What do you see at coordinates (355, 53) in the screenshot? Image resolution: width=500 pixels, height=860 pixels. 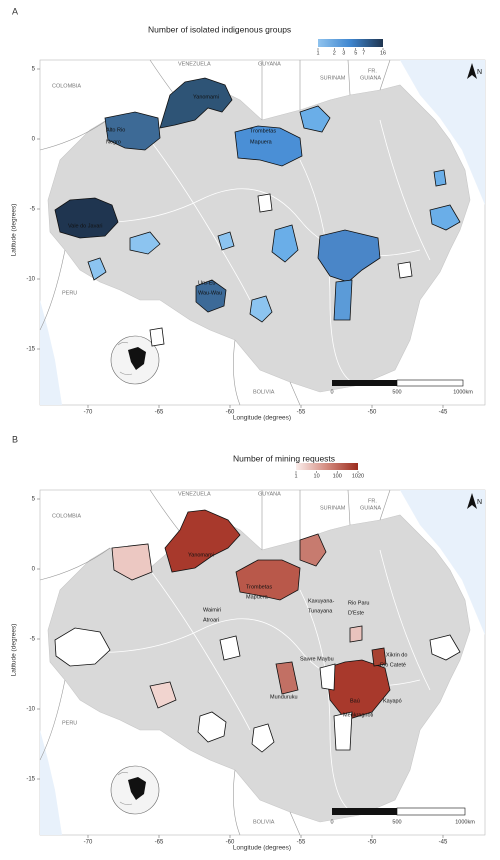 I see `legend-tick-label: 5` at bounding box center [355, 53].